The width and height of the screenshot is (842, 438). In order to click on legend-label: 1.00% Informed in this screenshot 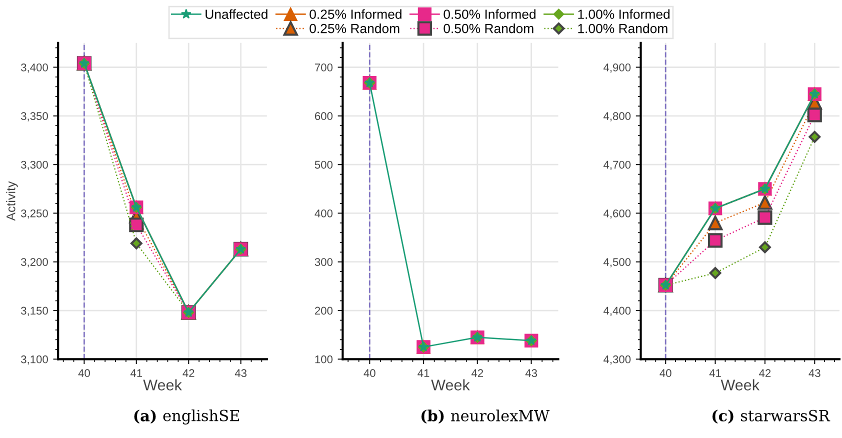, I will do `click(624, 14)`.